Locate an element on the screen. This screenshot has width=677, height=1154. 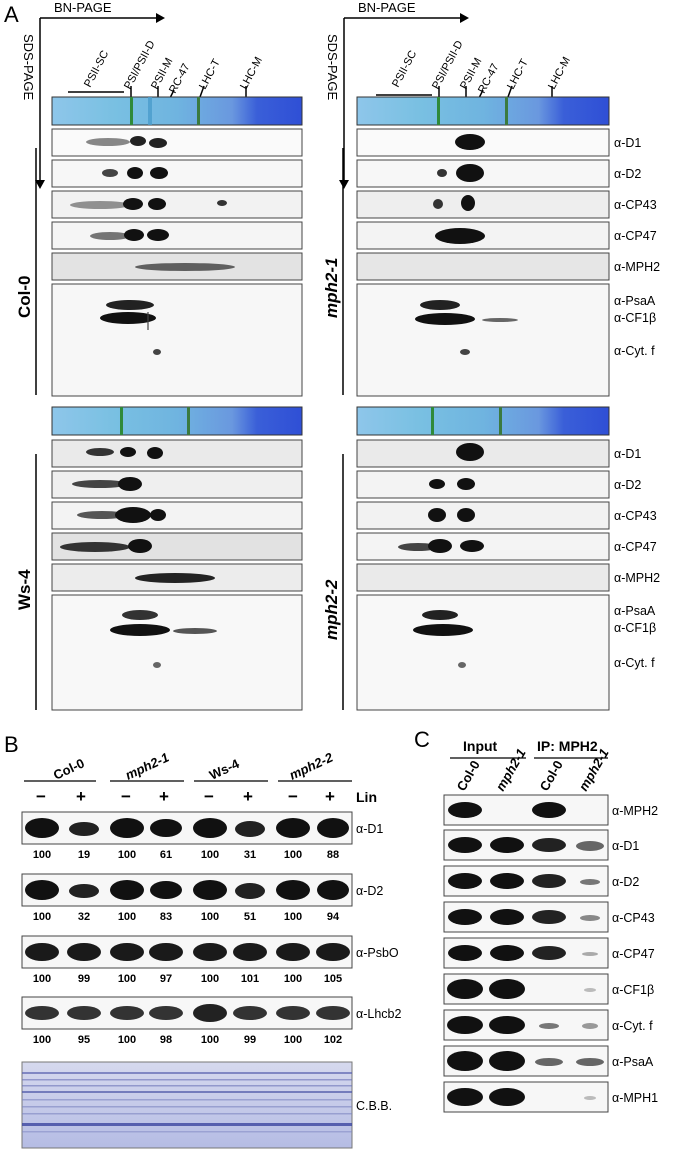
quant-value: 61 is located at coordinates (166, 855).